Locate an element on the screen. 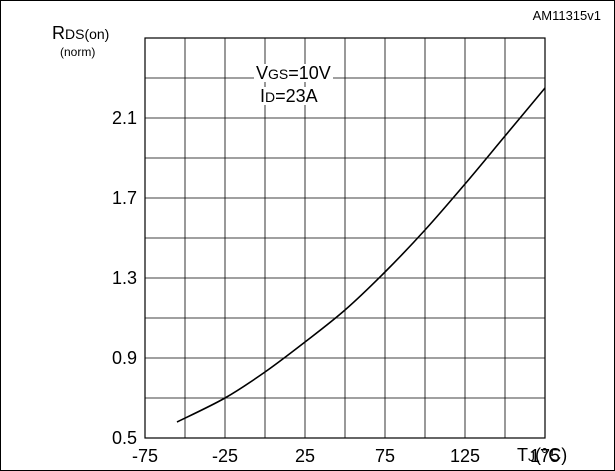 The image size is (615, 471). y-axis-title-main: R is located at coordinates (58, 33).